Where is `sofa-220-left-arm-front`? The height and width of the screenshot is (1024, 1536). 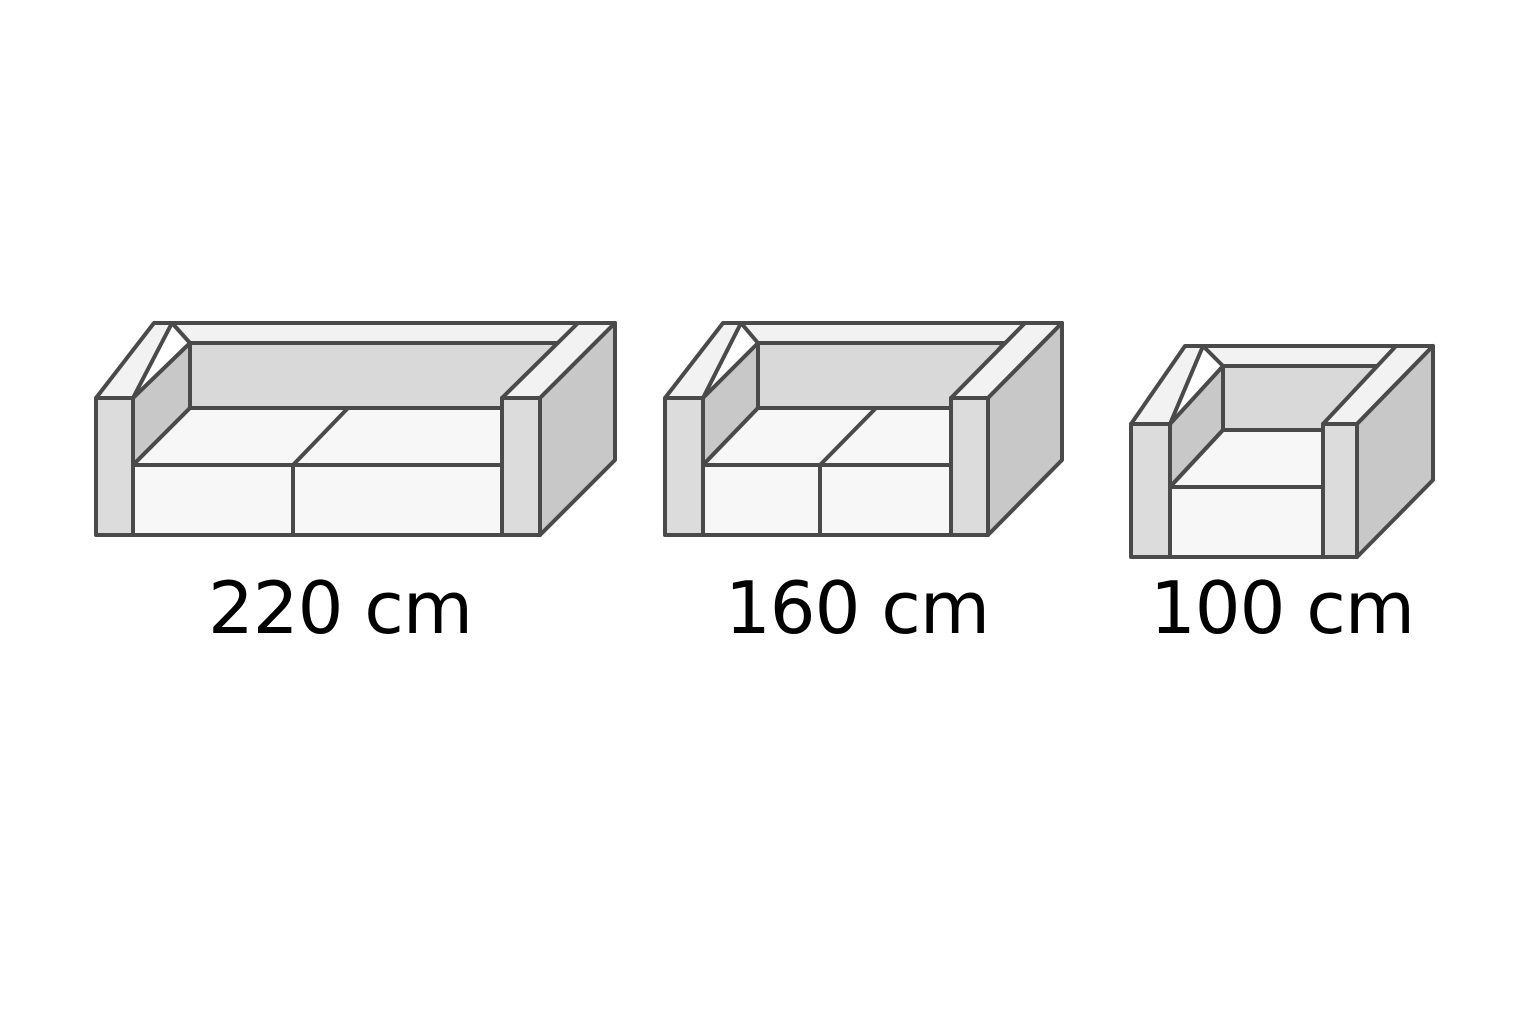
sofa-220-left-arm-front is located at coordinates (114, 466).